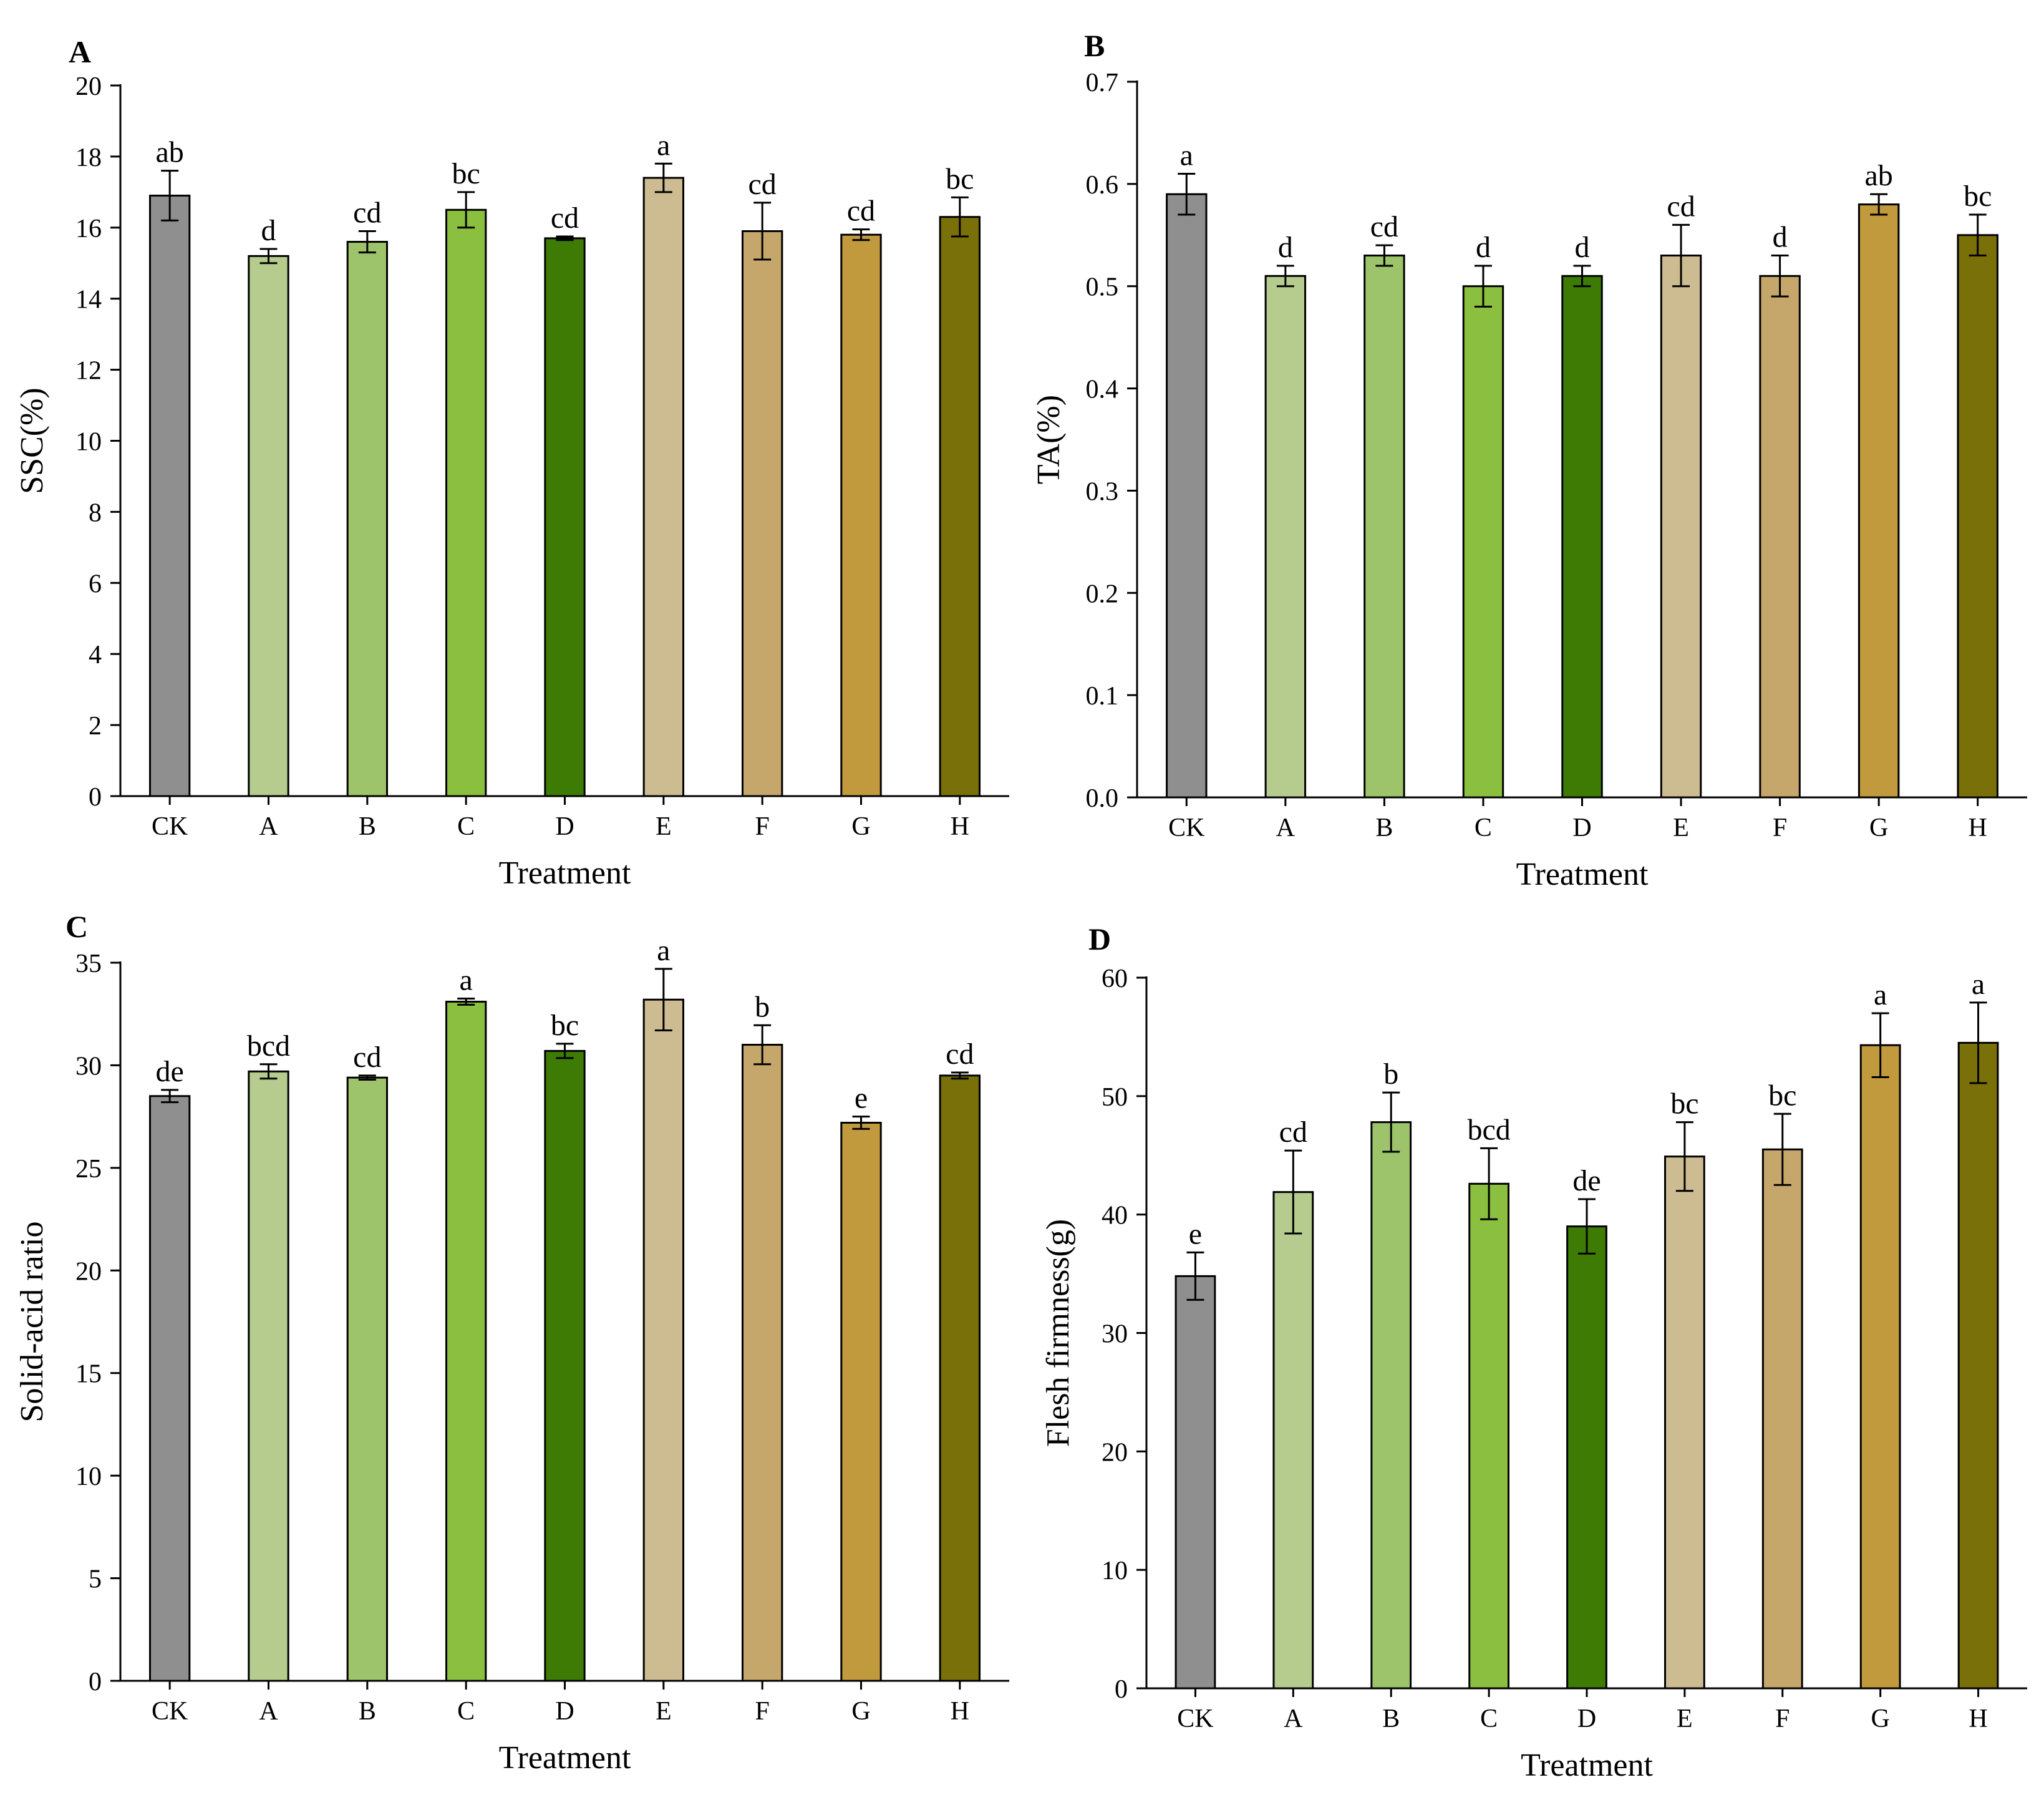  Describe the element at coordinates (1099, 939) in the screenshot. I see `panel-letter: D` at that location.